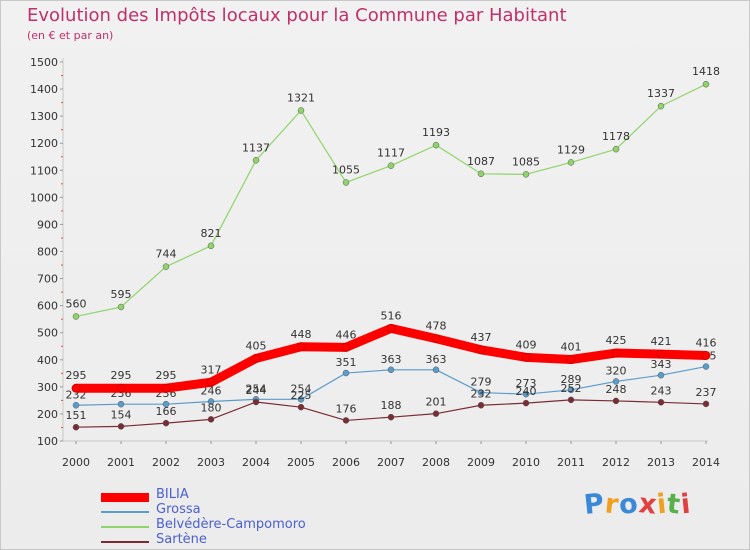 Image resolution: width=750 pixels, height=550 pixels. I want to click on y-tick-label: 800, so click(47, 252).